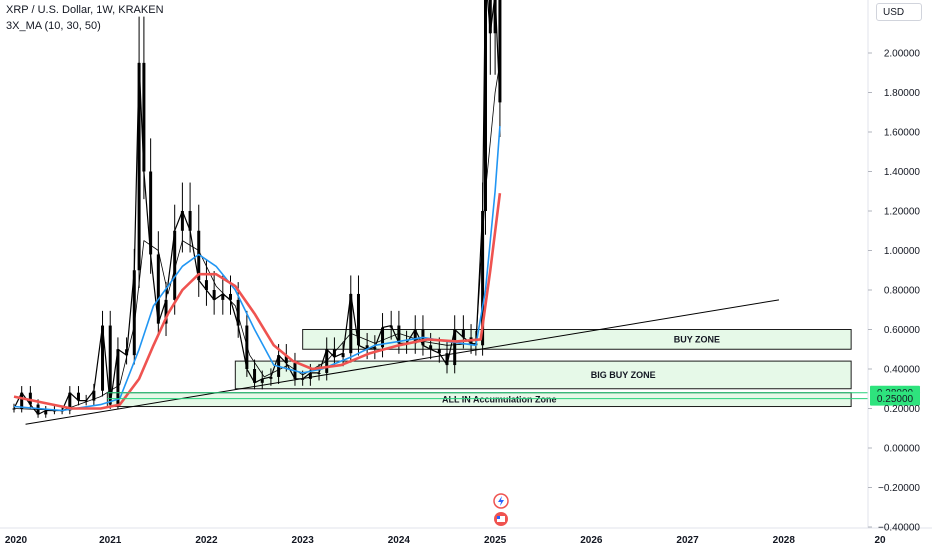  What do you see at coordinates (623, 375) in the screenshot?
I see `zone-label-1: BIG BUY ZONE` at bounding box center [623, 375].